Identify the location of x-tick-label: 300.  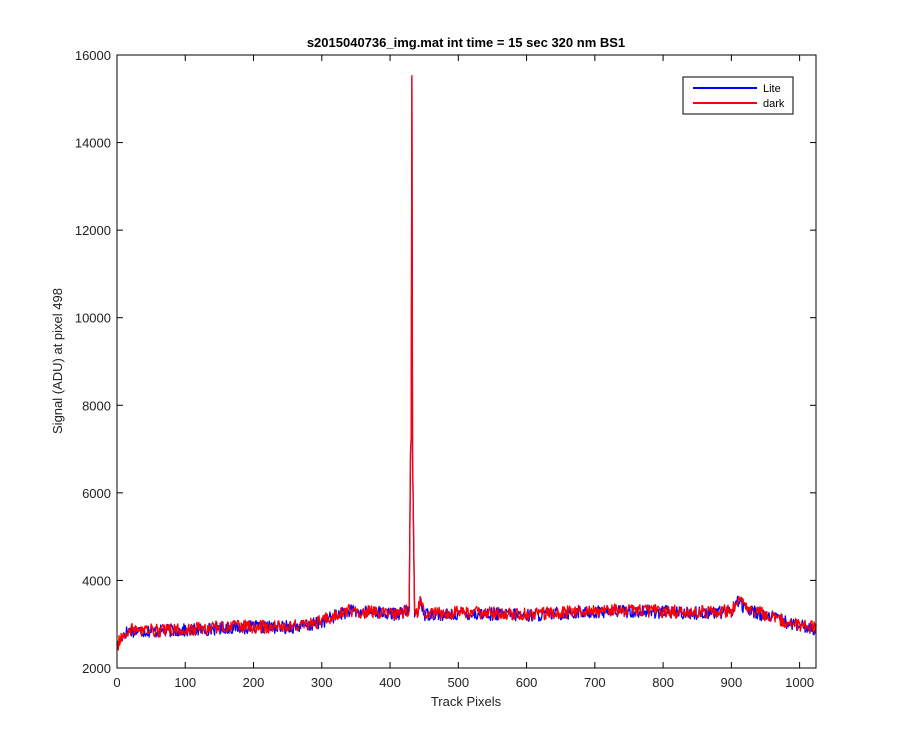
(322, 682).